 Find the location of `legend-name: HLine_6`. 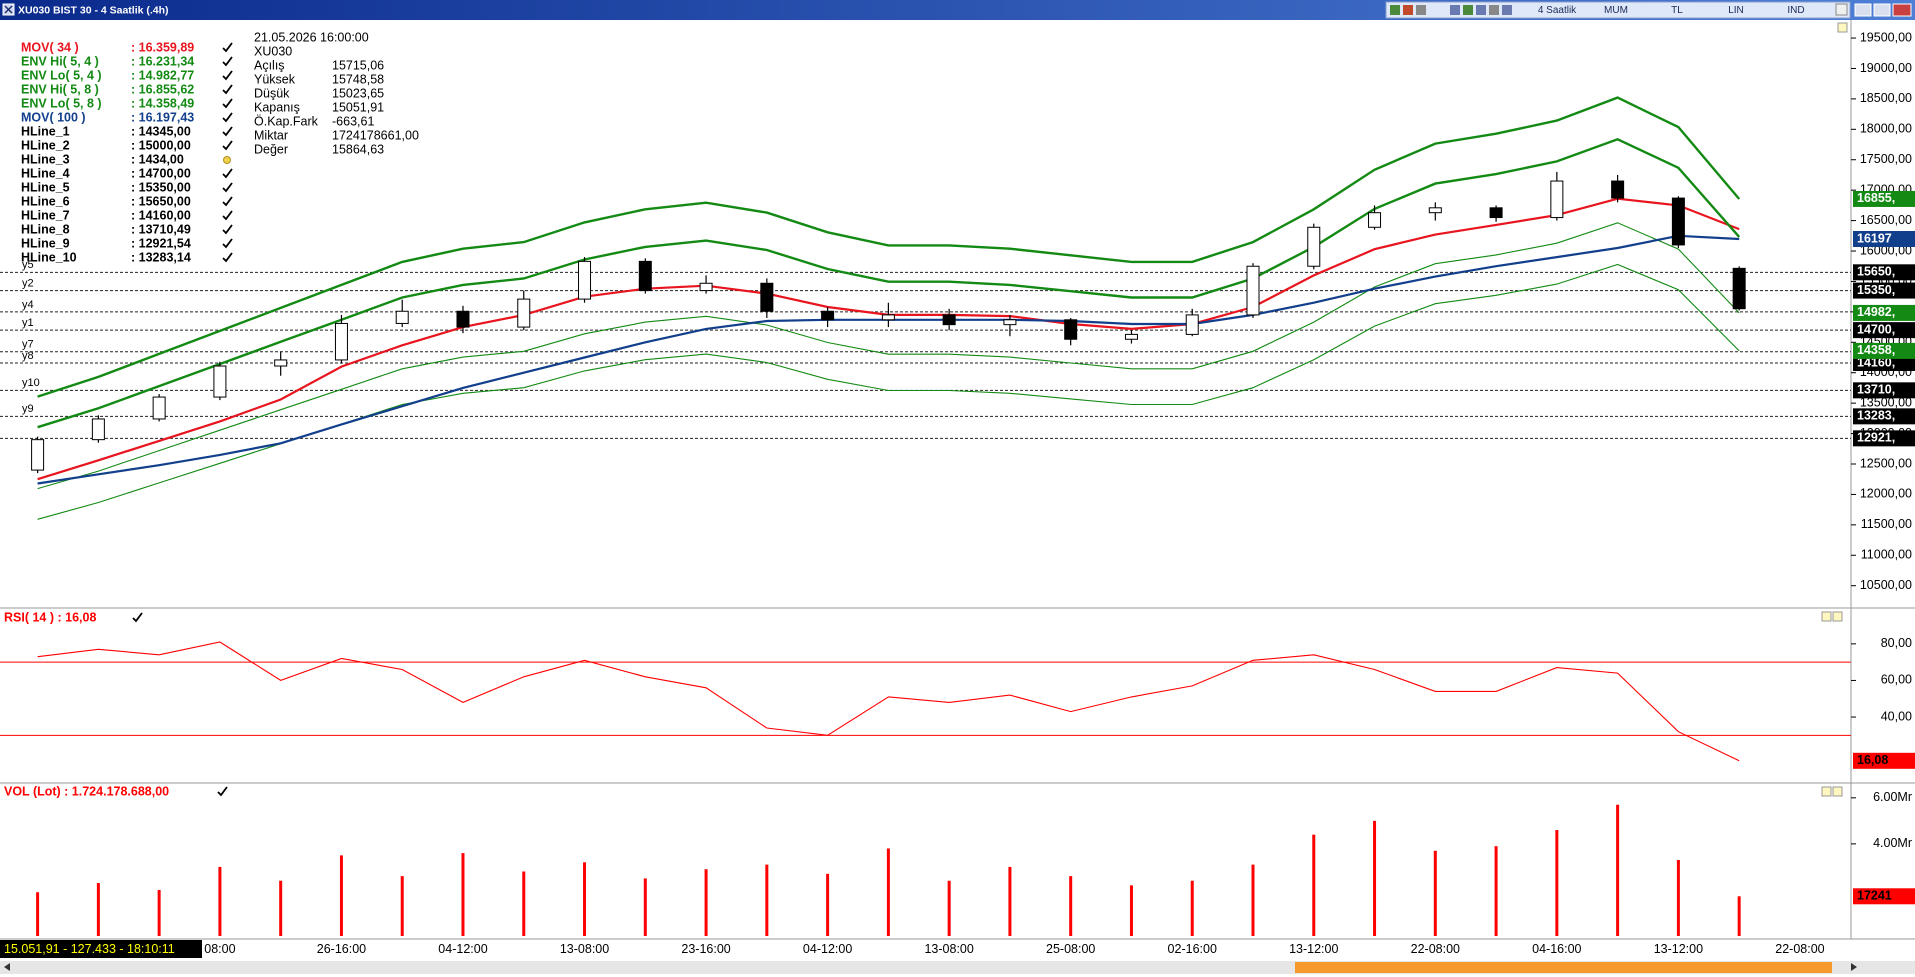

legend-name: HLine_6 is located at coordinates (45, 201).